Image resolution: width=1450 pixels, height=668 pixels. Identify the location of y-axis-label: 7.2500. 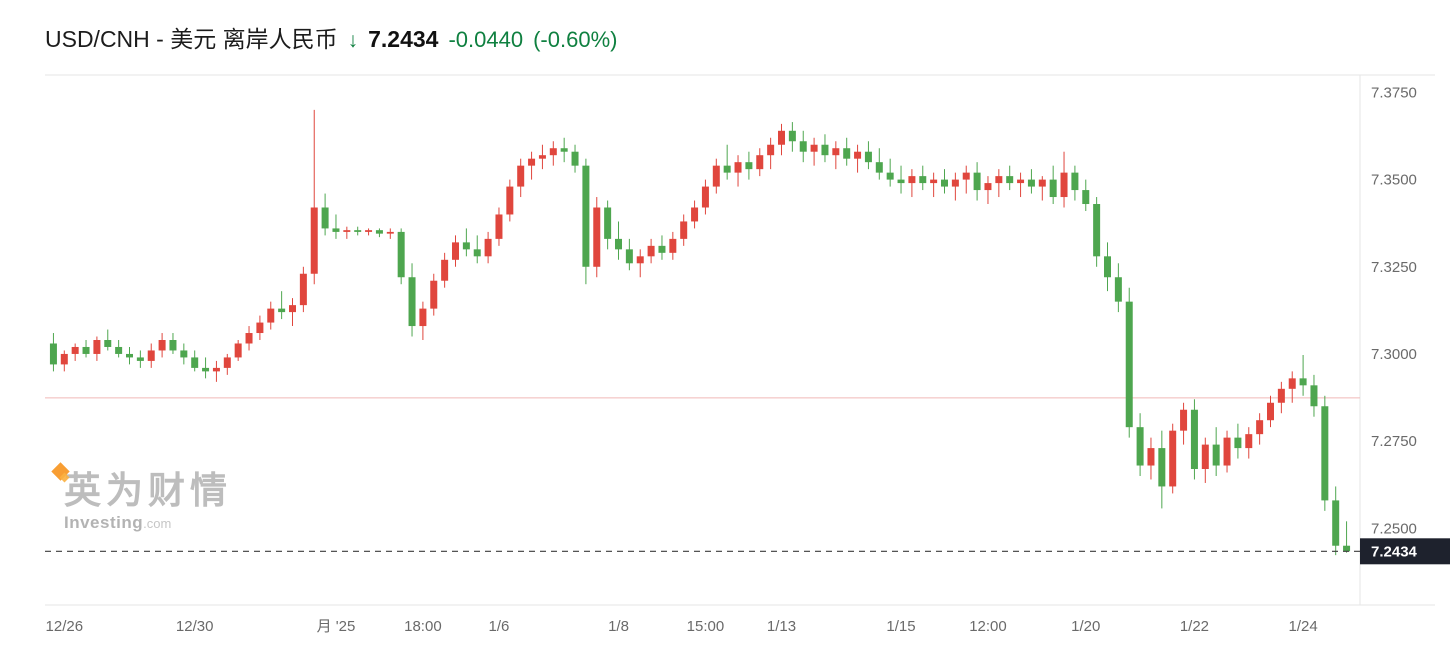
(1394, 528).